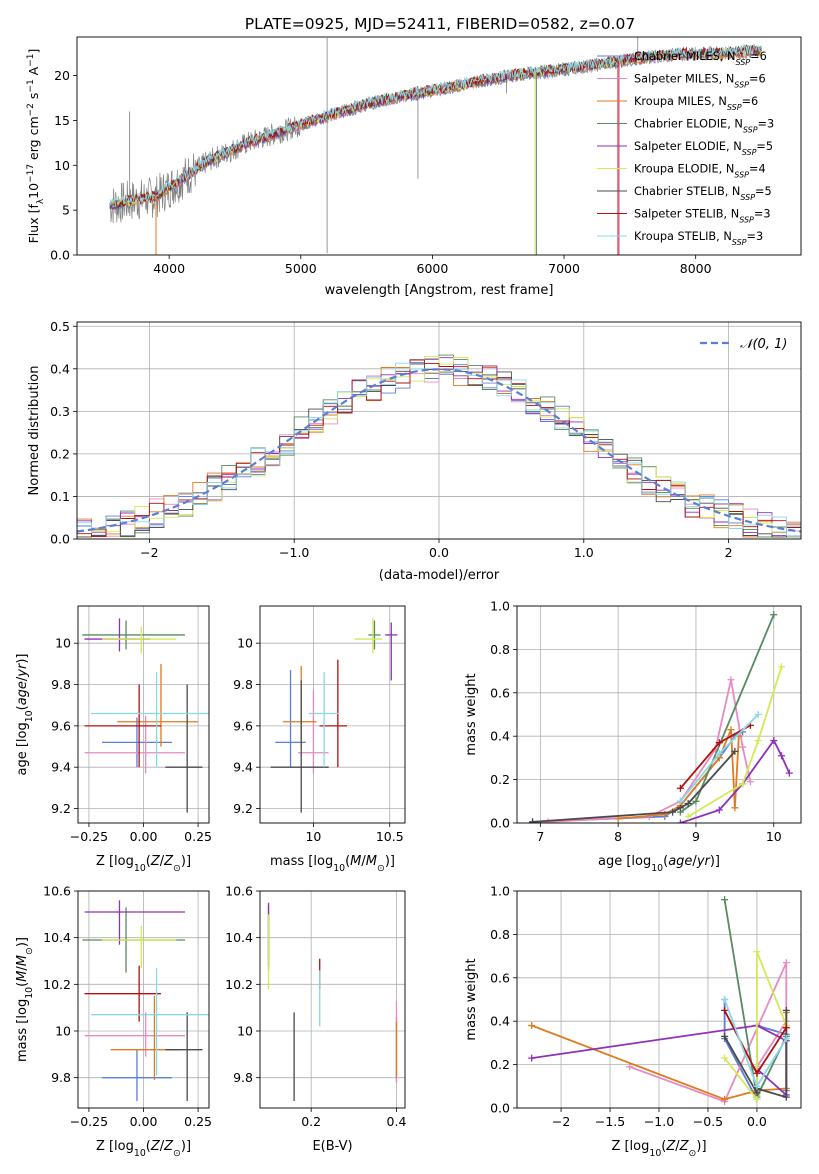 This screenshot has width=819, height=1174. I want to click on age_vs_mass-errorbars, so click(334, 715).